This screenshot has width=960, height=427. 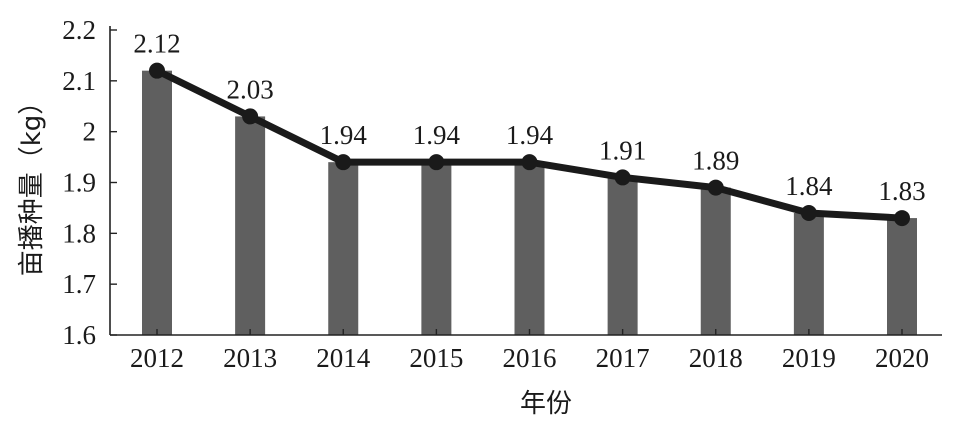 I want to click on y-tick-label: 1.7, so click(x=79, y=284).